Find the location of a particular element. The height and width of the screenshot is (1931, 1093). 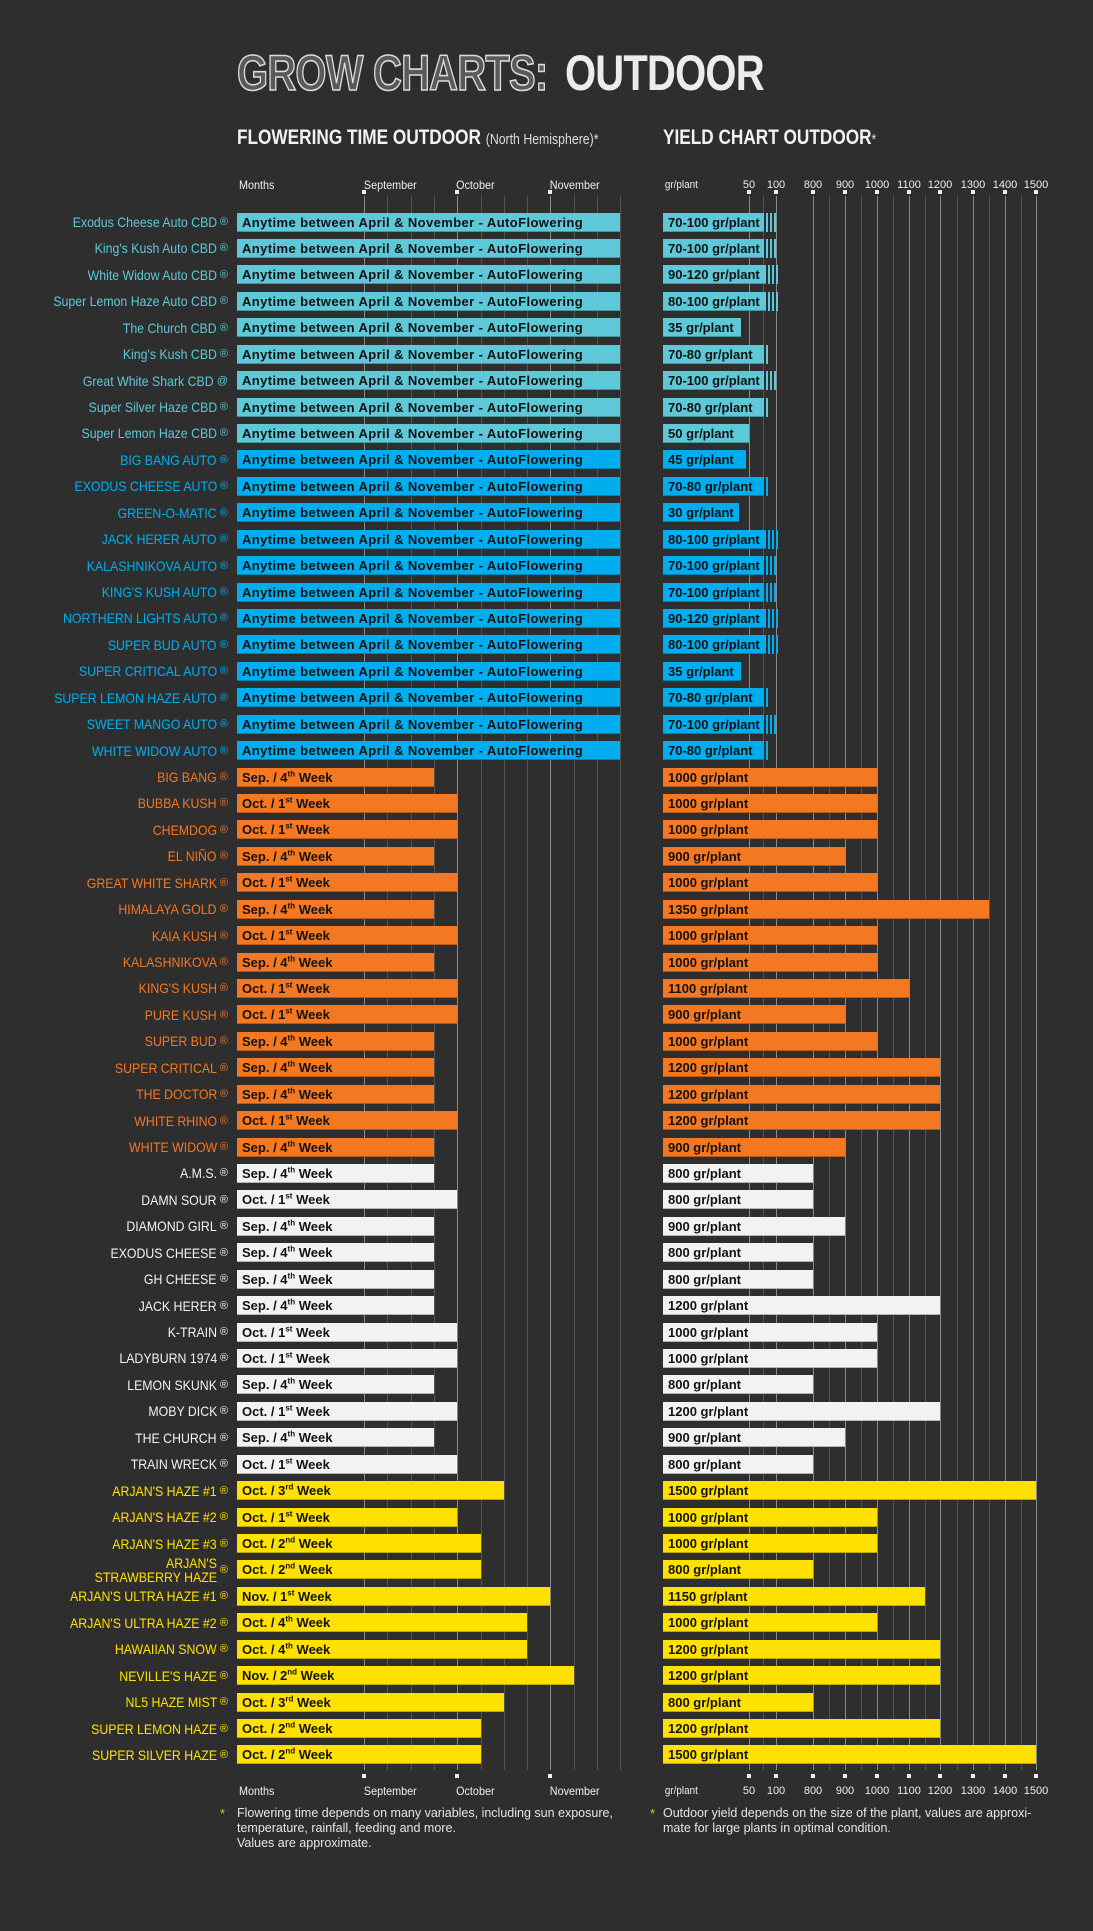

strain-name: SUPER LEMON HAZE is located at coordinates (153, 1728).